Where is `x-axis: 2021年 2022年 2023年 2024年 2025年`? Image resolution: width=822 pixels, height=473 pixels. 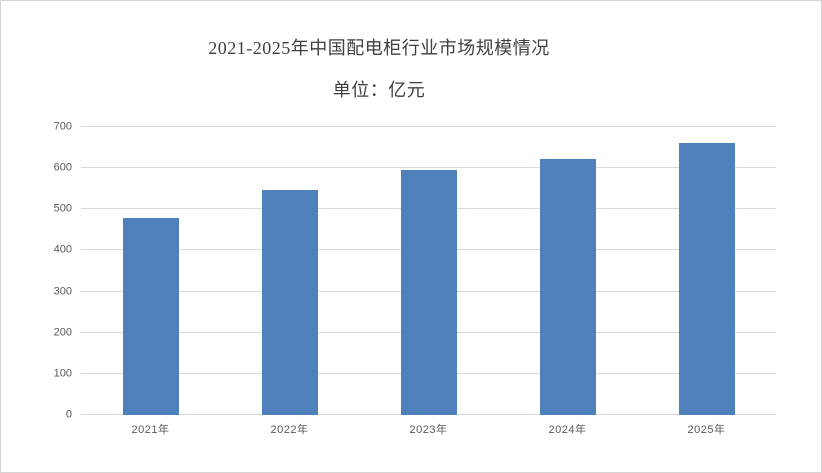 x-axis: 2021年 2022年 2023年 2024年 2025年 is located at coordinates (428, 429).